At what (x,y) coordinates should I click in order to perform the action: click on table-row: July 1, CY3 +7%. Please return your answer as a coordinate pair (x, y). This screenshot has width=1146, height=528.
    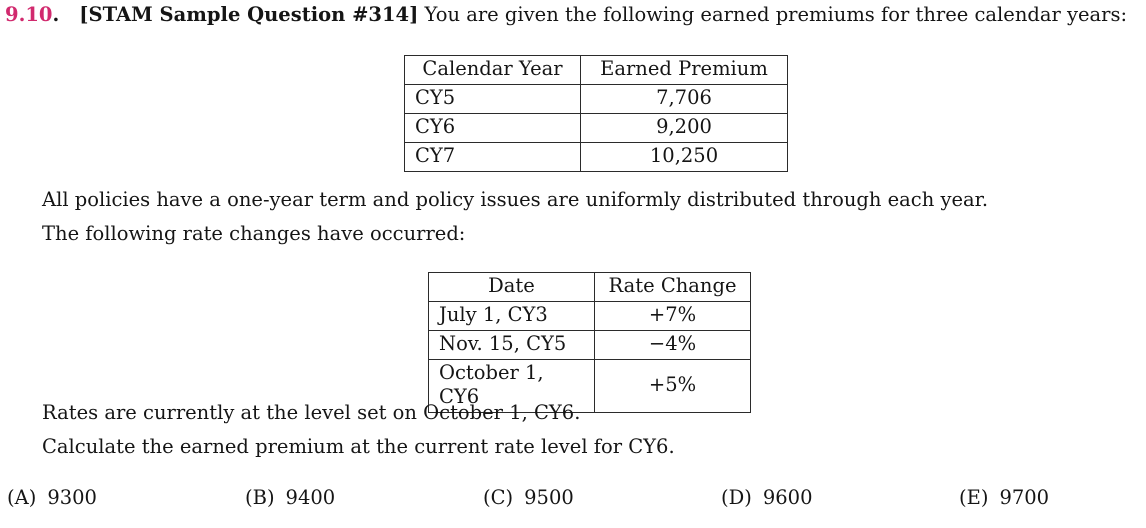
    Looking at the image, I should click on (589, 316).